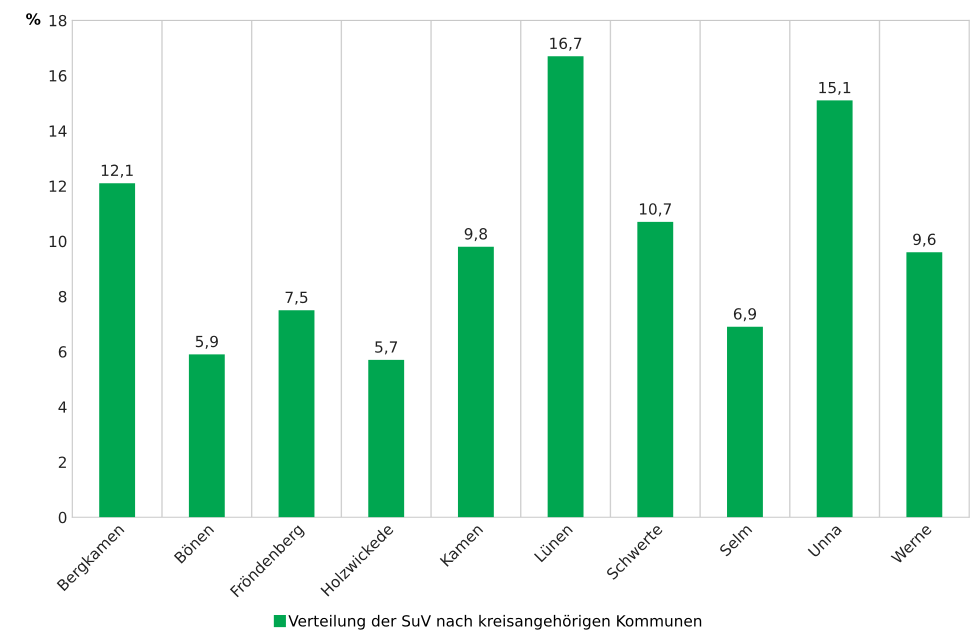 This screenshot has height=637, width=977. I want to click on y-tick-label: 14, so click(58, 131).